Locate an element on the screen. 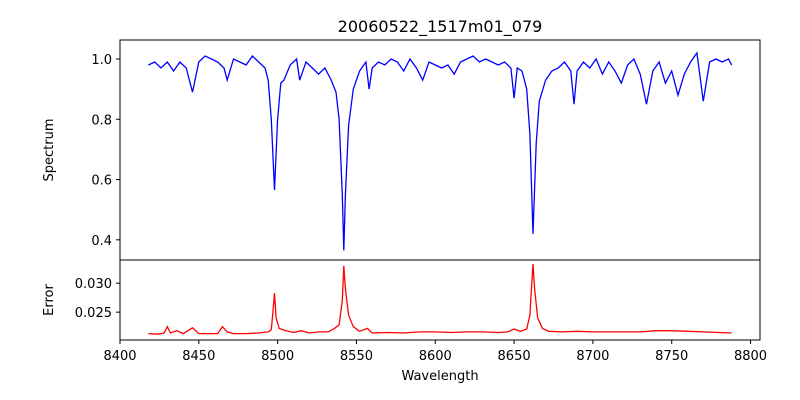 This screenshot has width=800, height=400. x-tick-label: 8450 is located at coordinates (198, 356).